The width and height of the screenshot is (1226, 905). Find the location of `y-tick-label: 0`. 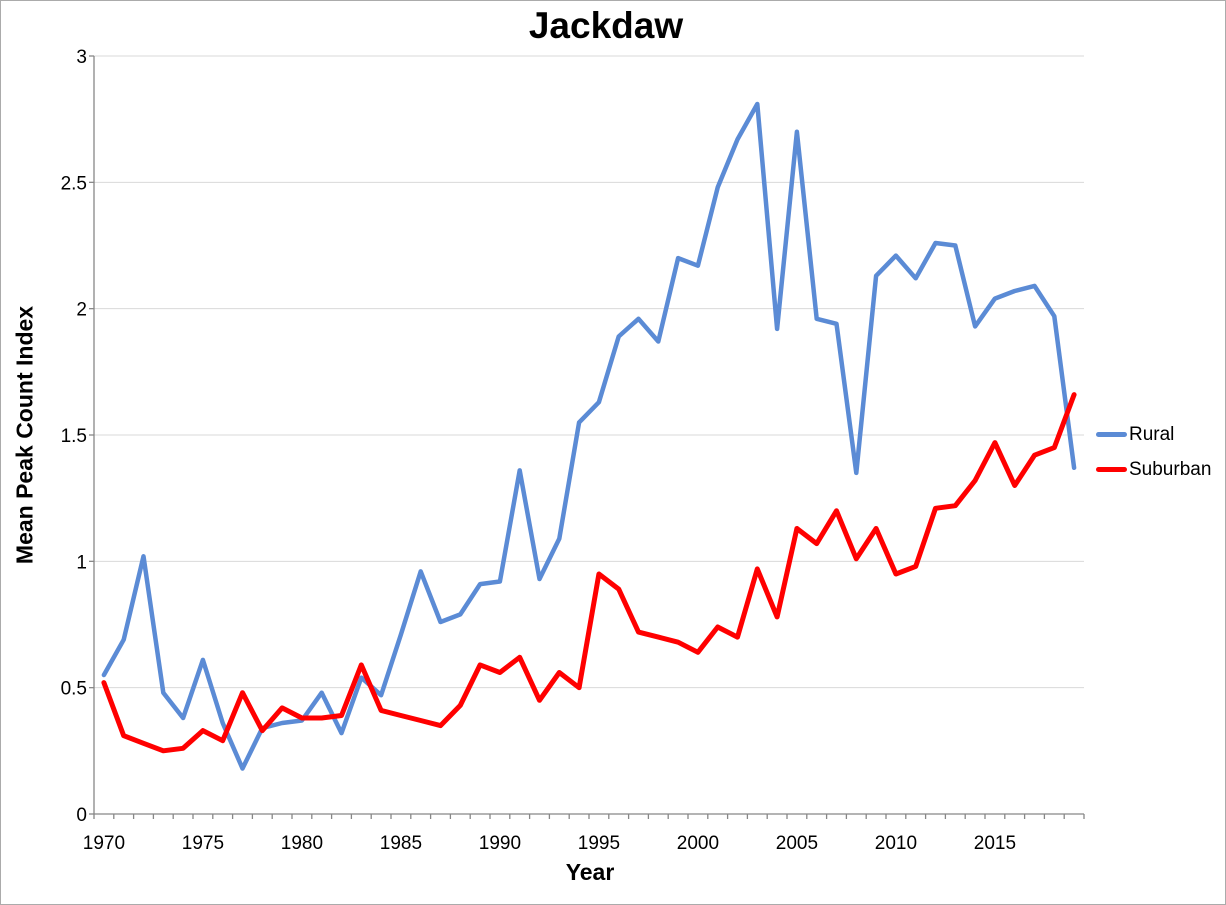

y-tick-label: 0 is located at coordinates (81, 815).